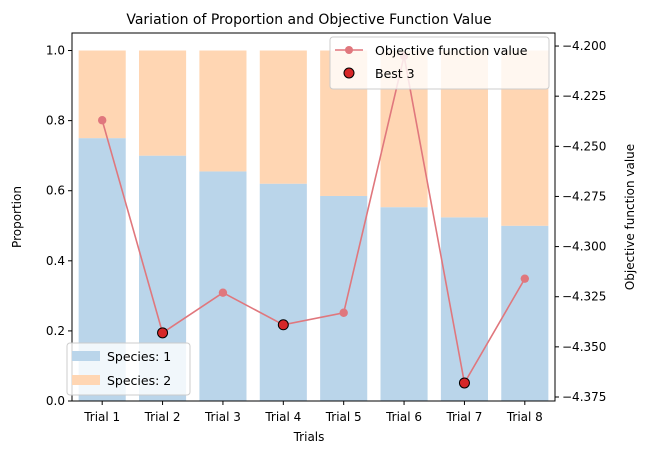  Describe the element at coordinates (403, 417) in the screenshot. I see `x-tick-label: Trial 6` at that location.